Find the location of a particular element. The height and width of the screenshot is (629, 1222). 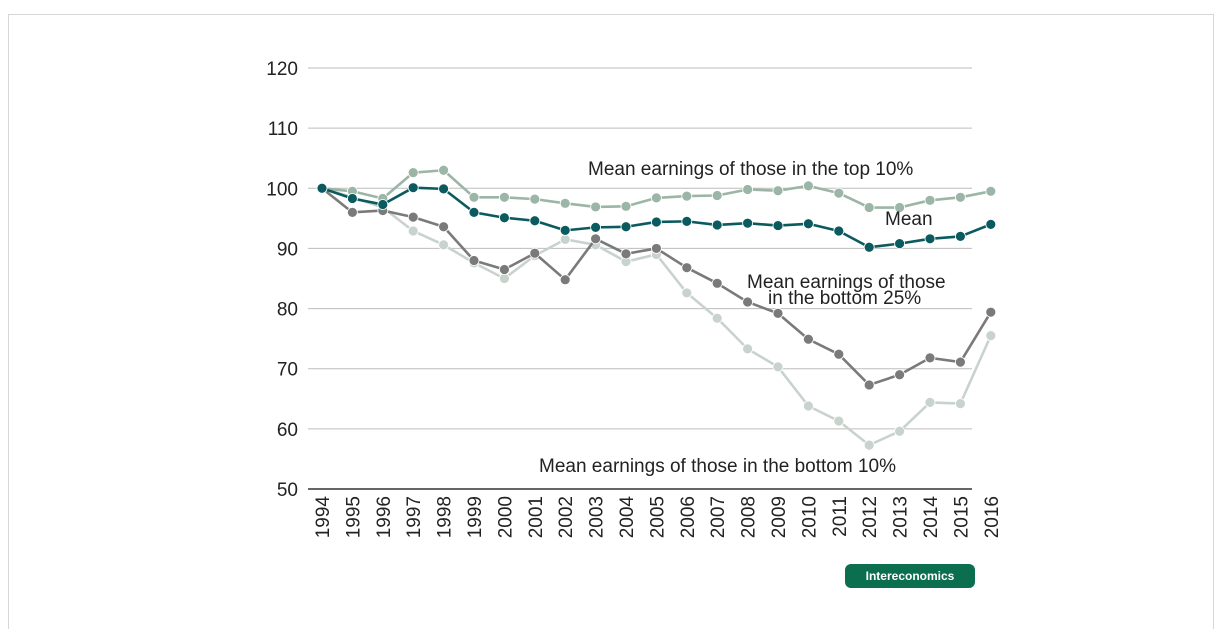

series-3-point-2008 is located at coordinates (747, 349).